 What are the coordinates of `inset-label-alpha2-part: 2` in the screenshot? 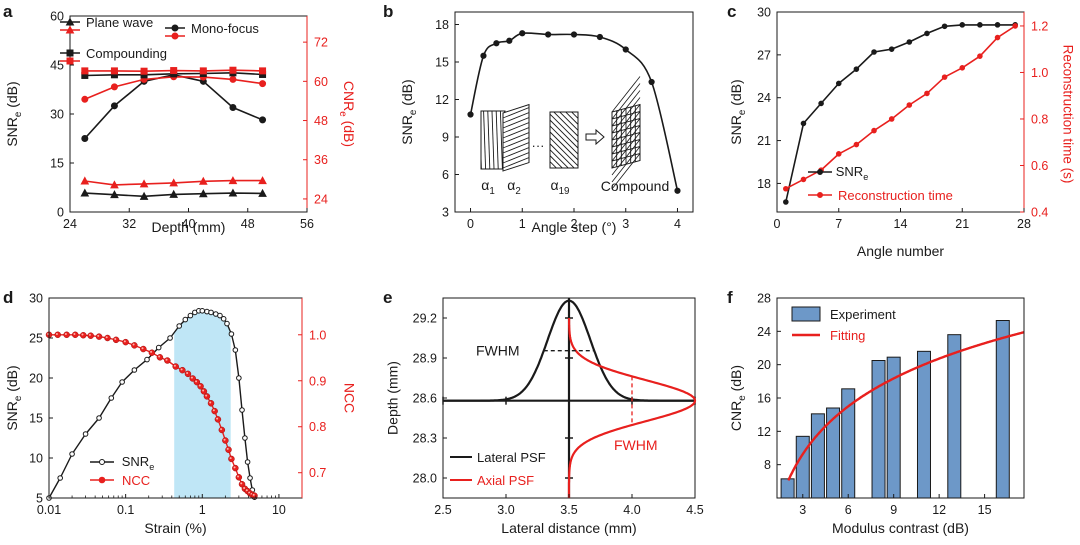 It's located at (517, 191).